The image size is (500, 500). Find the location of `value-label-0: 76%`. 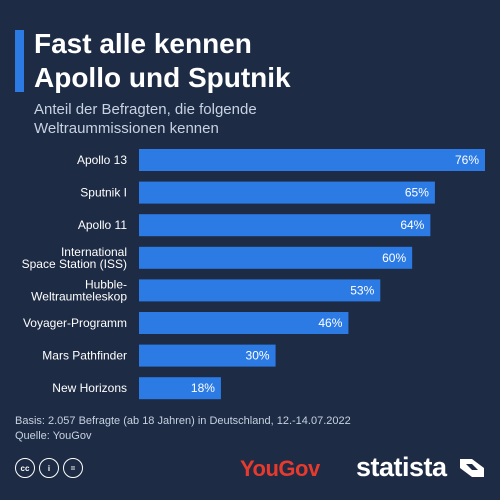

value-label-0: 76% is located at coordinates (467, 160).